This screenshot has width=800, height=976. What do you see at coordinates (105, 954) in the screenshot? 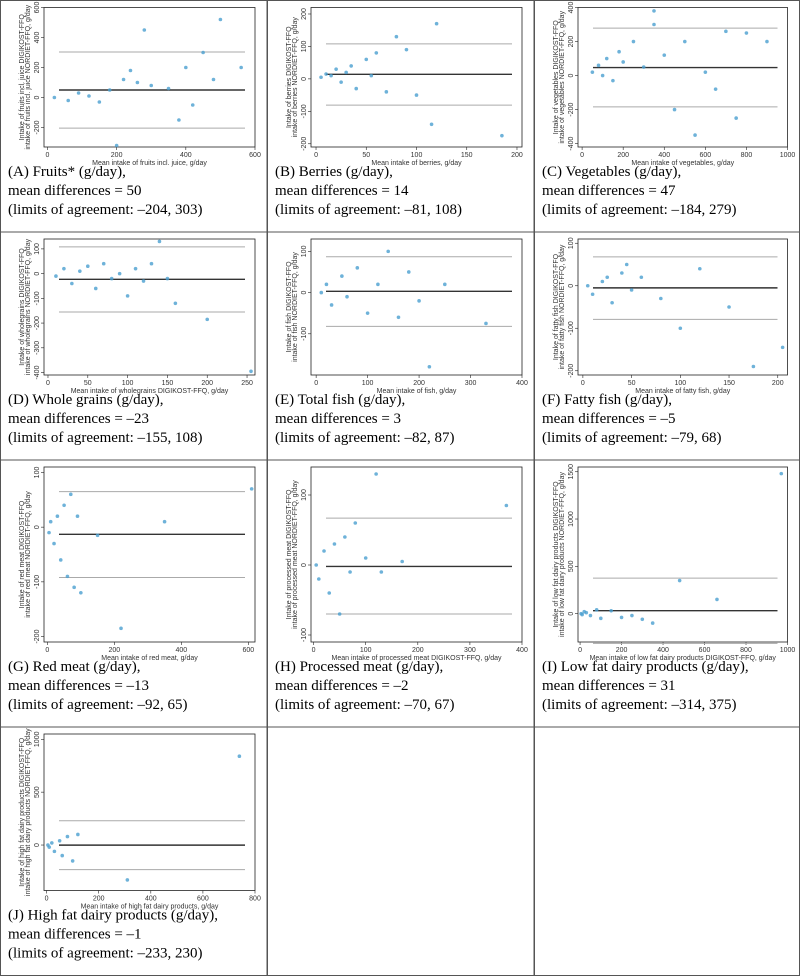
I see `caption-line: (limits of agreement: –233, 230)` at bounding box center [105, 954].